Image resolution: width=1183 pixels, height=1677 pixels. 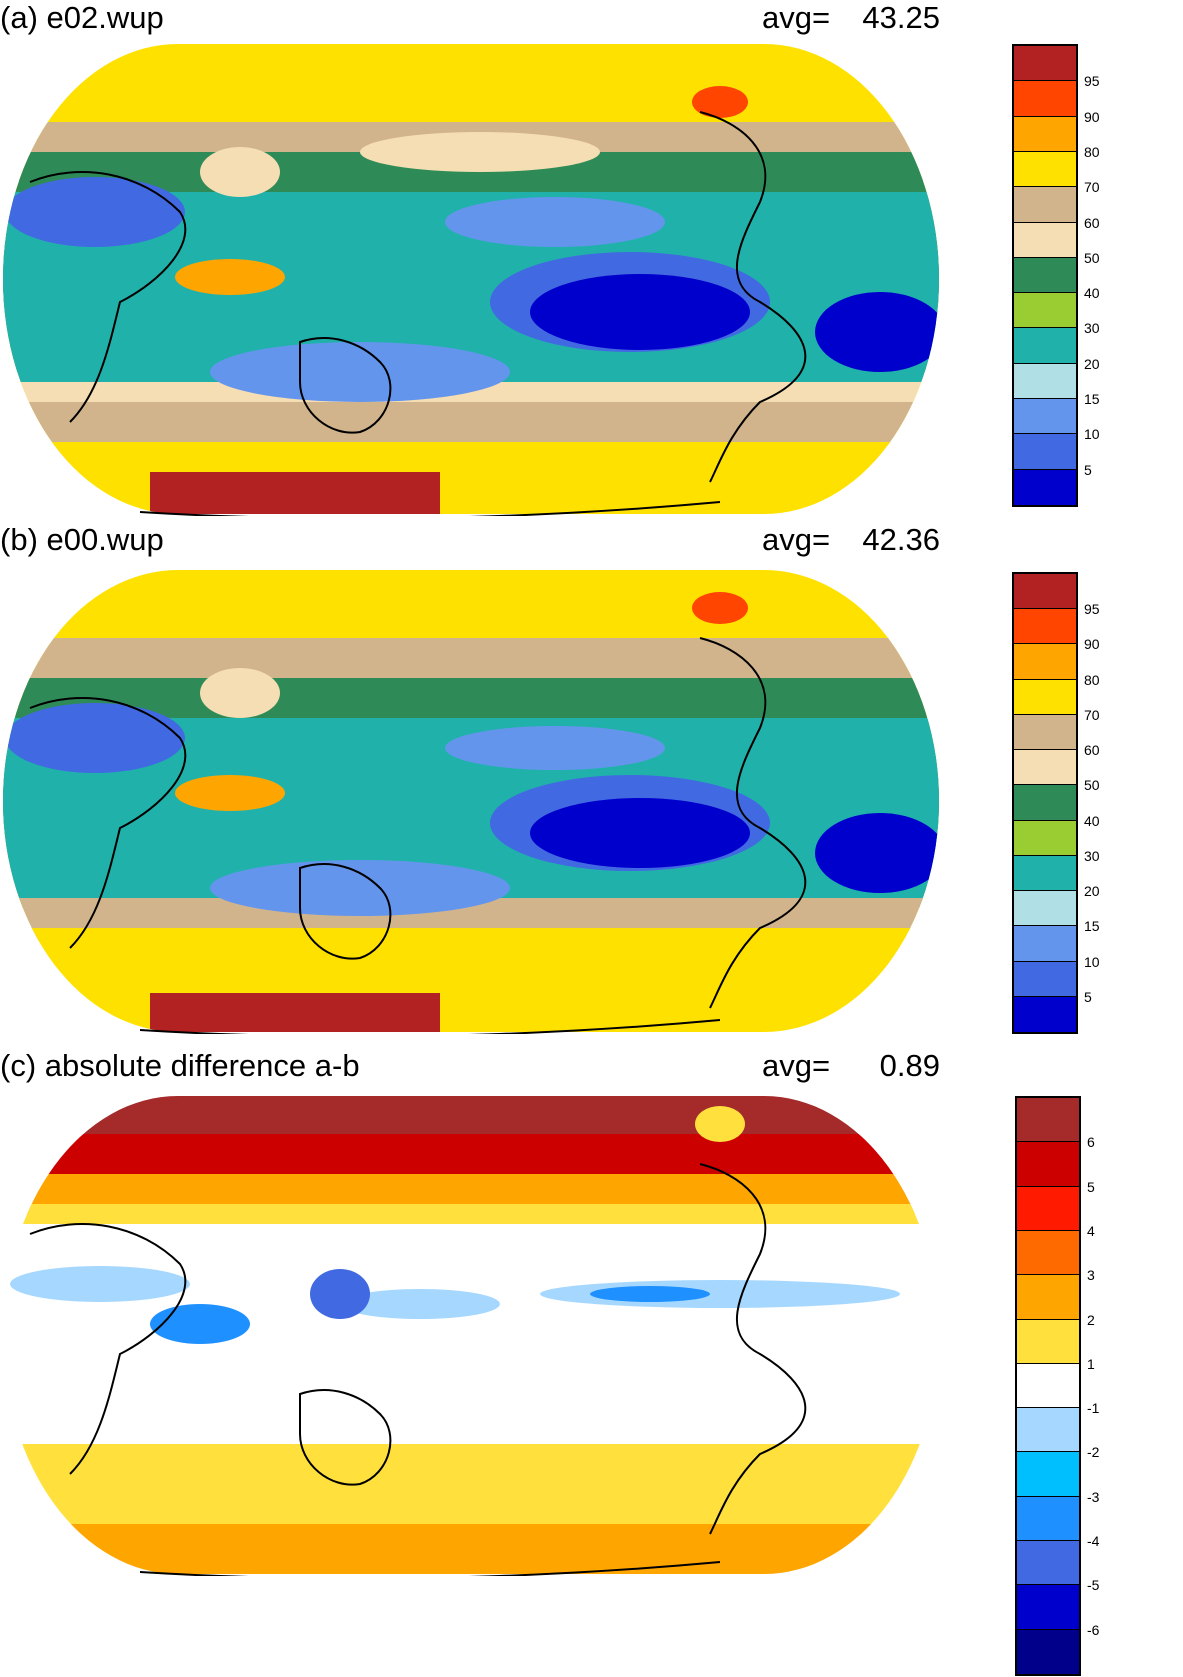 What do you see at coordinates (180, 1065) in the screenshot?
I see `panel-title: (c) absolute difference a-b` at bounding box center [180, 1065].